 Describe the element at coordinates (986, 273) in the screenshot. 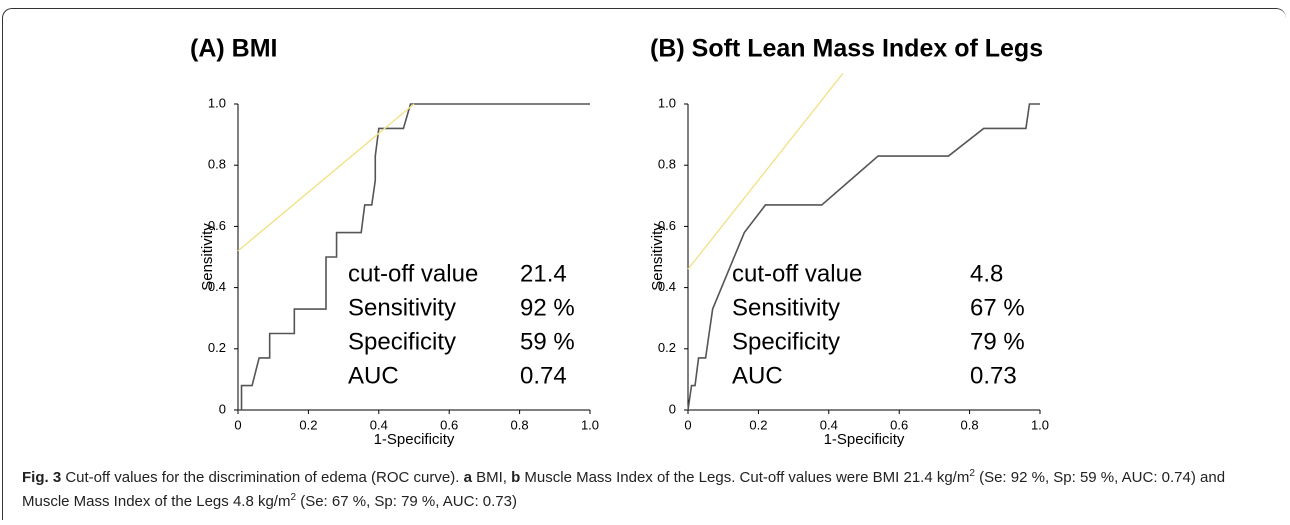

I see `stat-value: 4.8` at that location.